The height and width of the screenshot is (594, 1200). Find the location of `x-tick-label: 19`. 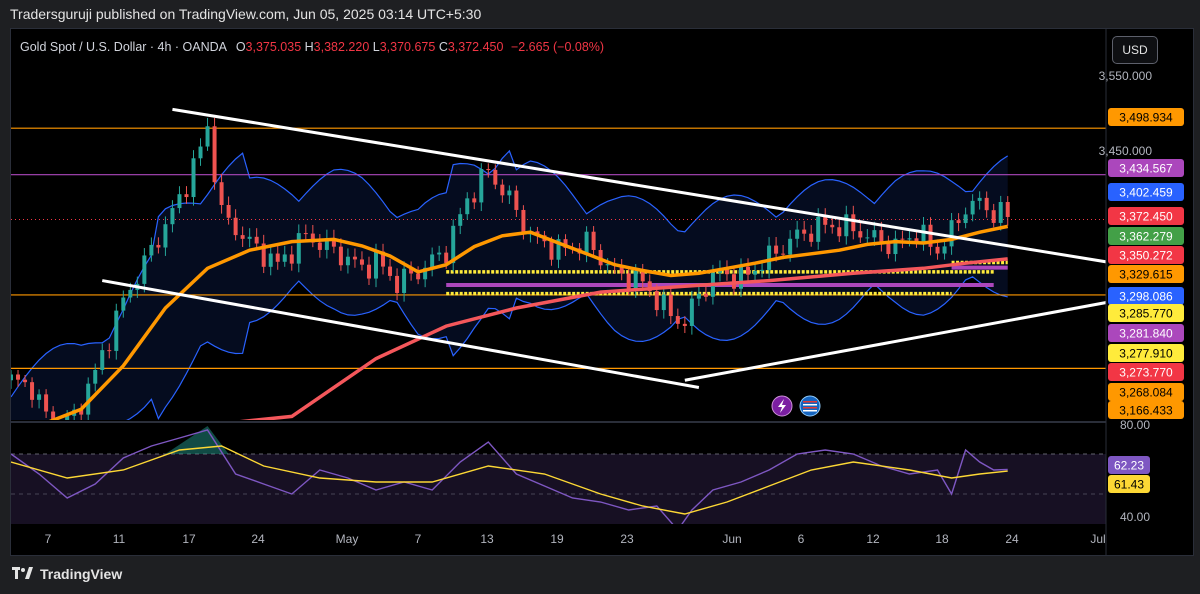

x-tick-label: 19 is located at coordinates (557, 539).